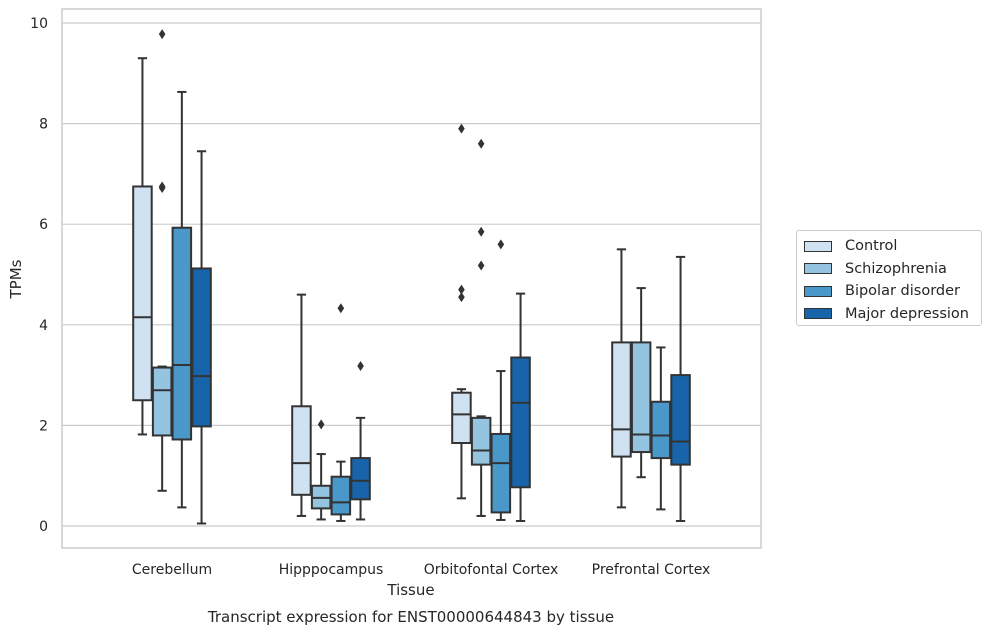 The width and height of the screenshot is (992, 634). I want to click on box-control-prefrontal-cortex, so click(621, 378).